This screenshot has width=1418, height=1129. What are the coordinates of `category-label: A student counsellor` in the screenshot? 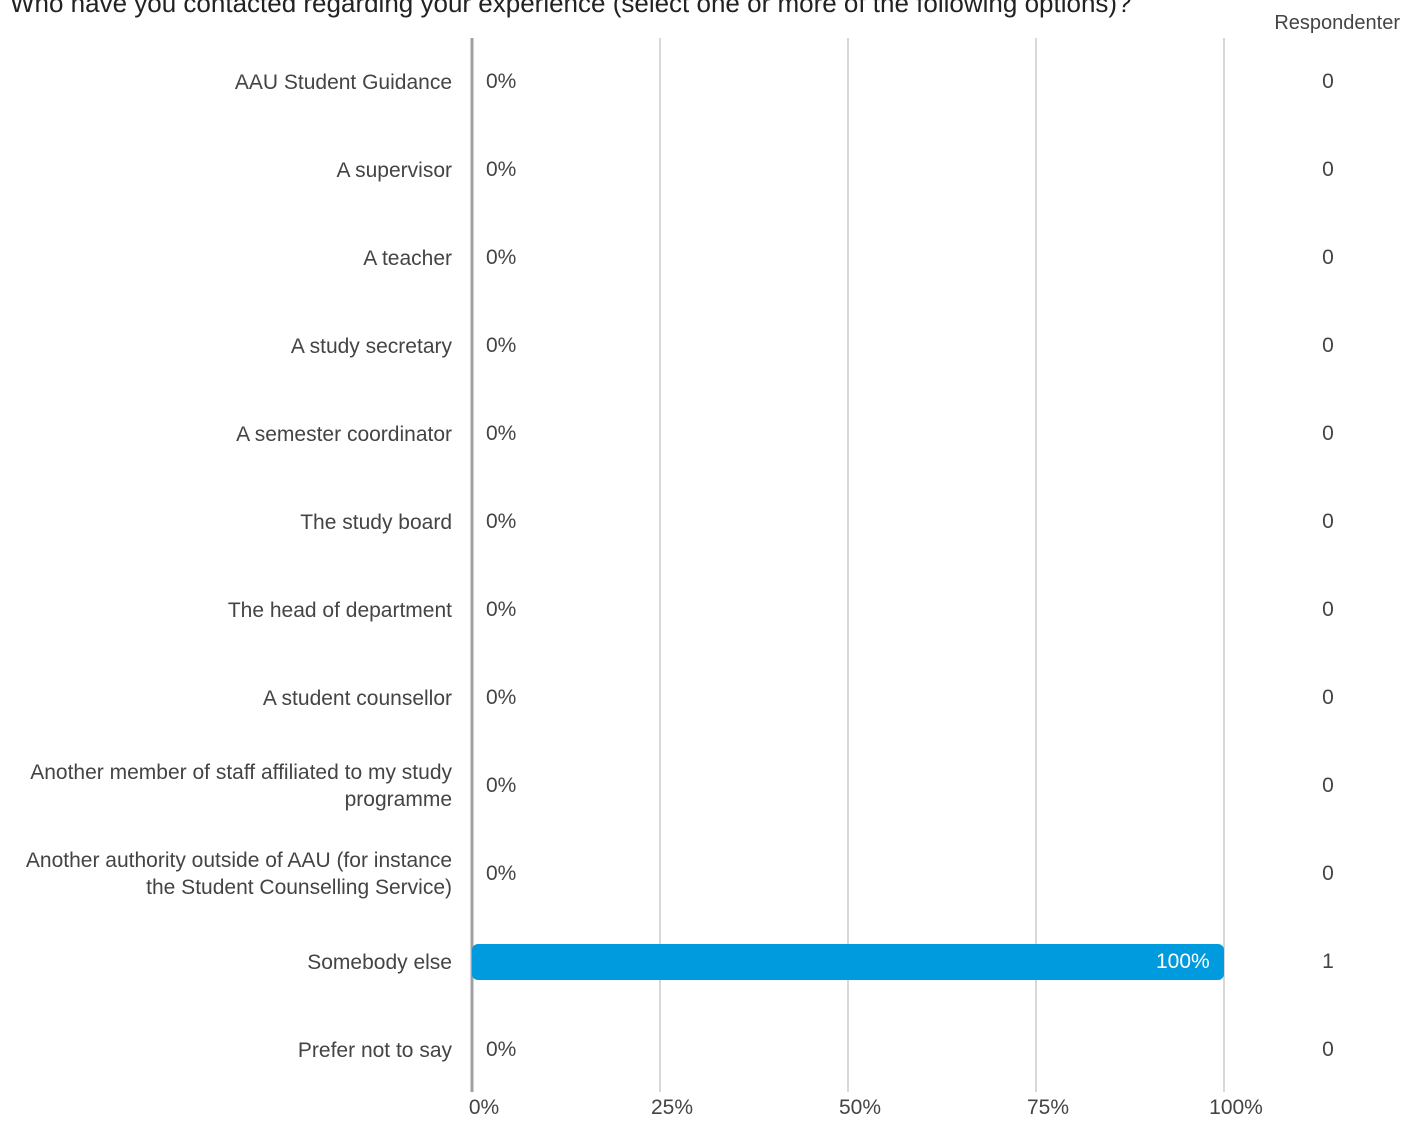 It's located at (357, 698).